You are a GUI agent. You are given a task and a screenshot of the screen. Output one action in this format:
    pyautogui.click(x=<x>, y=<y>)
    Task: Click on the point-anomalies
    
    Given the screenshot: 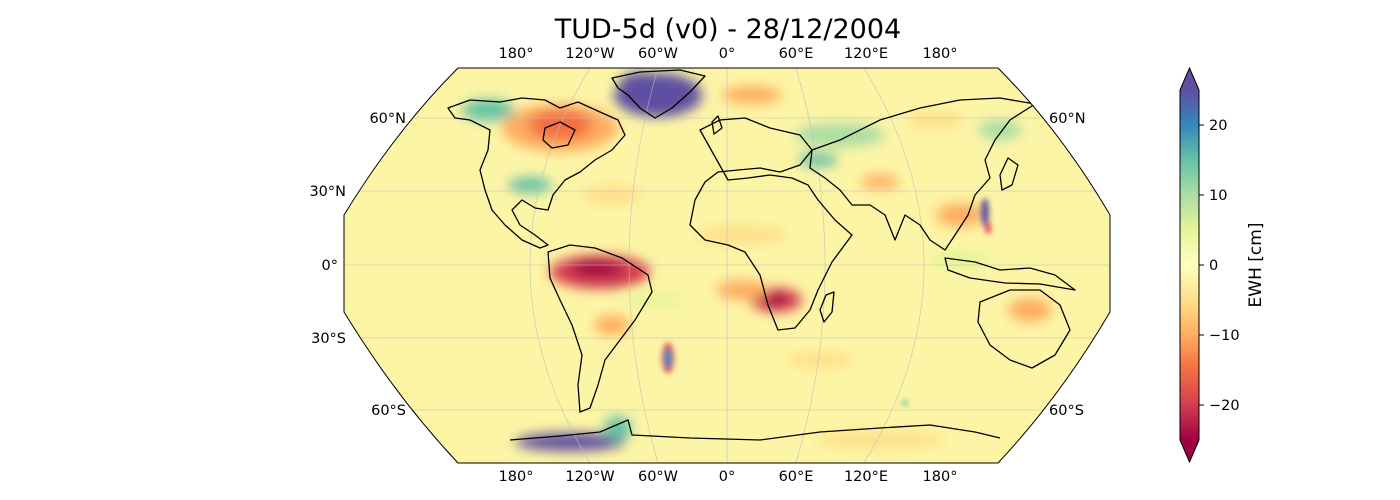 What is the action you would take?
    pyautogui.click(x=826, y=302)
    